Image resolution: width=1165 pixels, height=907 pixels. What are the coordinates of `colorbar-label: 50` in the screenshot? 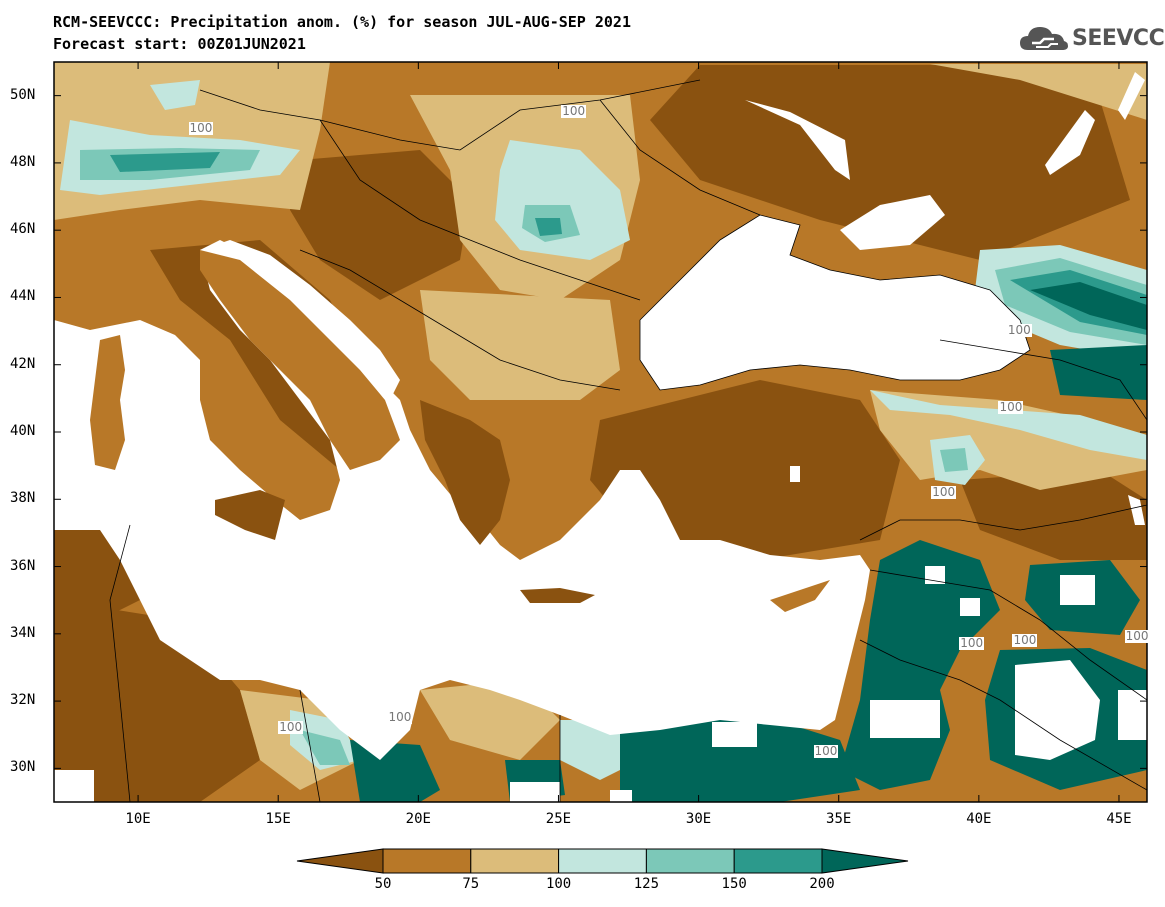 It's located at (383, 884).